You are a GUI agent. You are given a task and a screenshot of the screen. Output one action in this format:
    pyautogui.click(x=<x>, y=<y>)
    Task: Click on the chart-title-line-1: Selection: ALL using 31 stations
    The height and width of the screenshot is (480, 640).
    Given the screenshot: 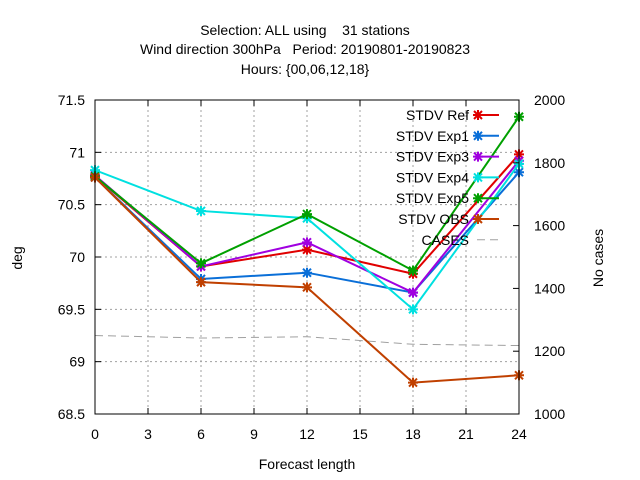 What is the action you would take?
    pyautogui.click(x=305, y=30)
    